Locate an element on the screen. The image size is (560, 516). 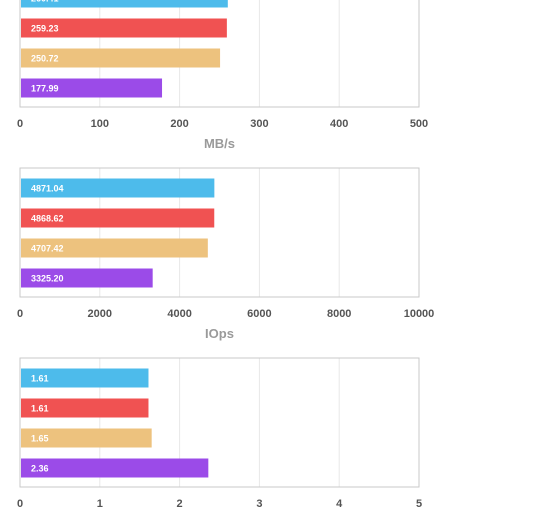
bar-value-label: 2.36 is located at coordinates (40, 469).